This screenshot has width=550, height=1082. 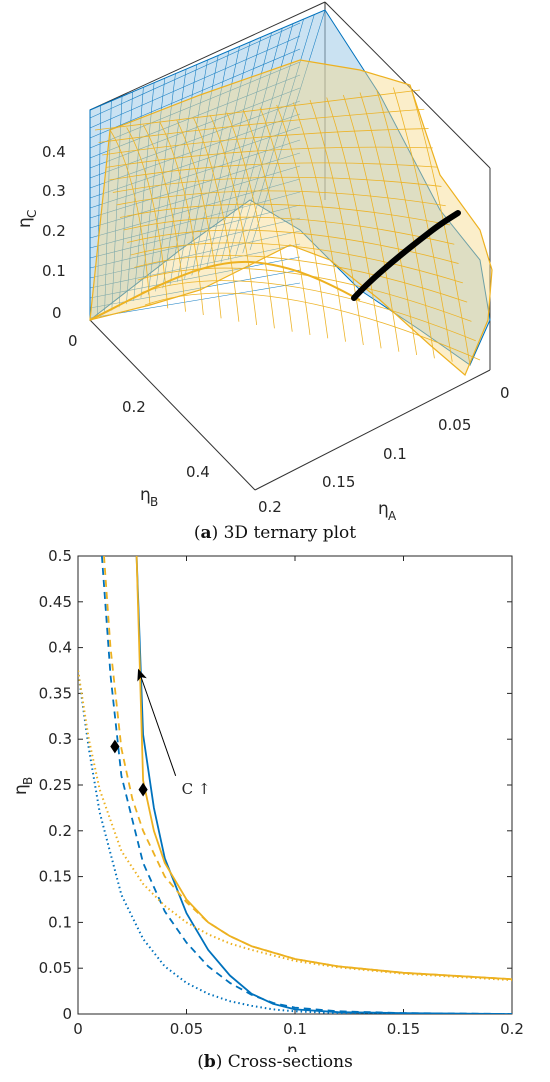 What do you see at coordinates (292, 1046) in the screenshot?
I see `x-axis-label-symbol: η` at bounding box center [292, 1046].